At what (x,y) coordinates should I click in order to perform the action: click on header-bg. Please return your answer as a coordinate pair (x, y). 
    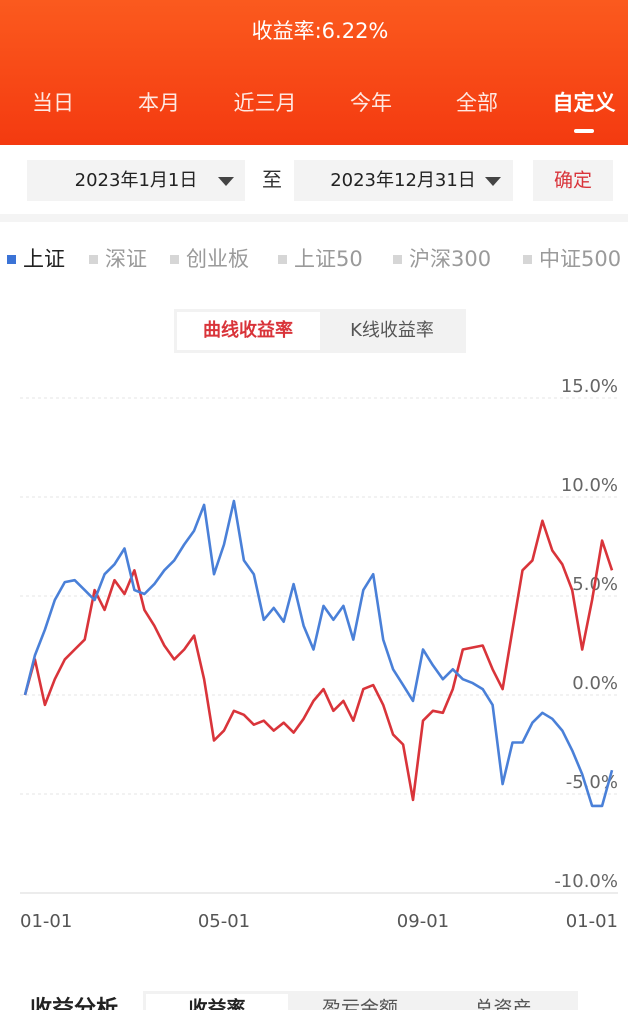
    Looking at the image, I should click on (314, 72).